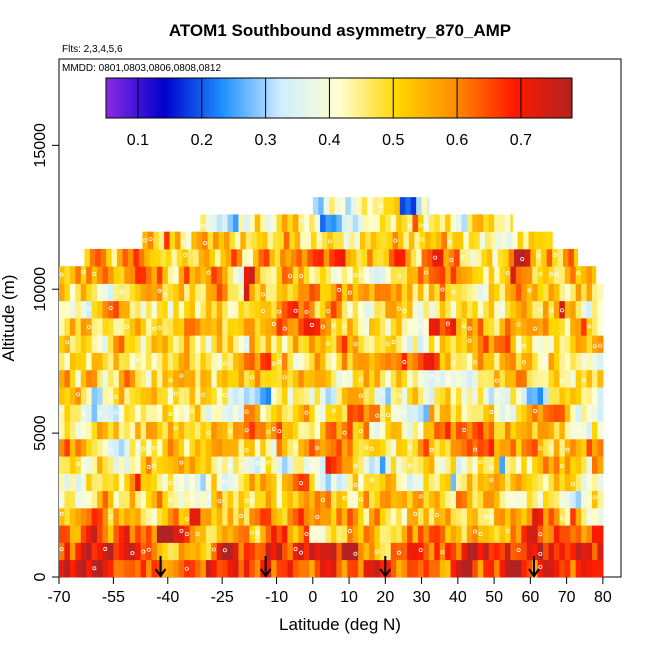 The height and width of the screenshot is (650, 650). I want to click on x-tick-label: -55, so click(113, 597).